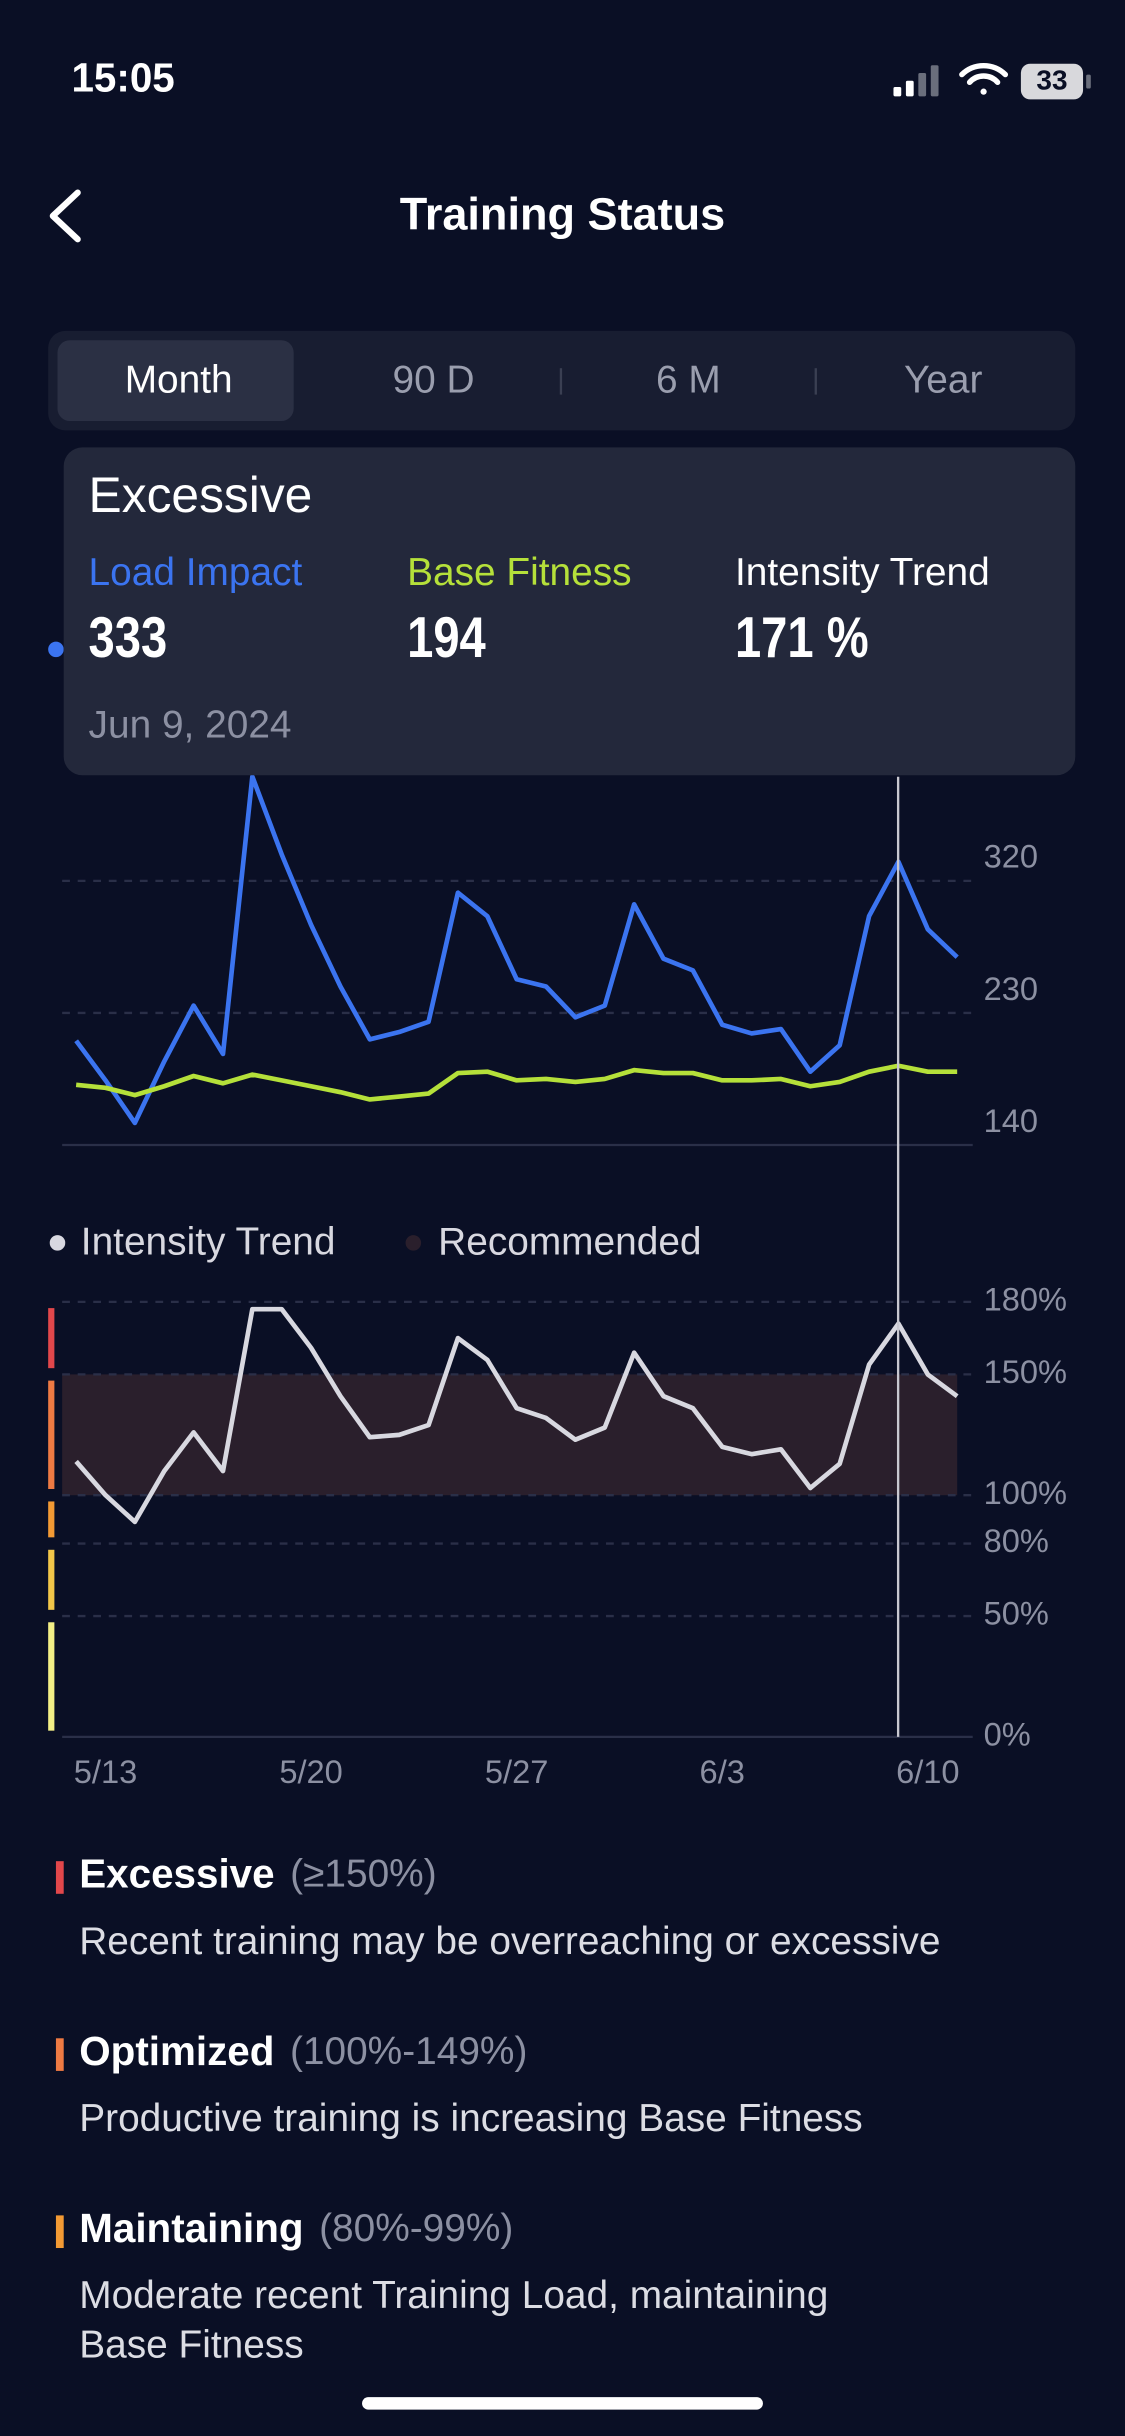 The width and height of the screenshot is (1125, 2436). What do you see at coordinates (1011, 988) in the screenshot?
I see `y-tick-label: 230` at bounding box center [1011, 988].